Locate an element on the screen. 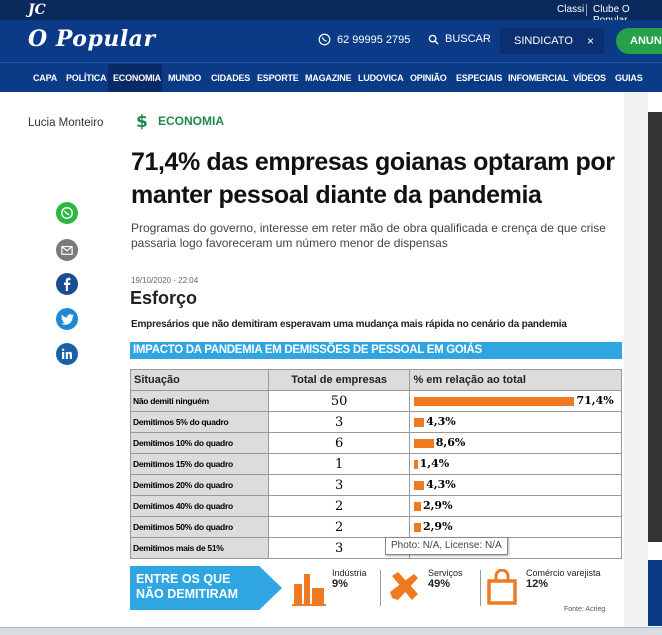  footer-comercio: Comércio varejista 12% is located at coordinates (563, 579).